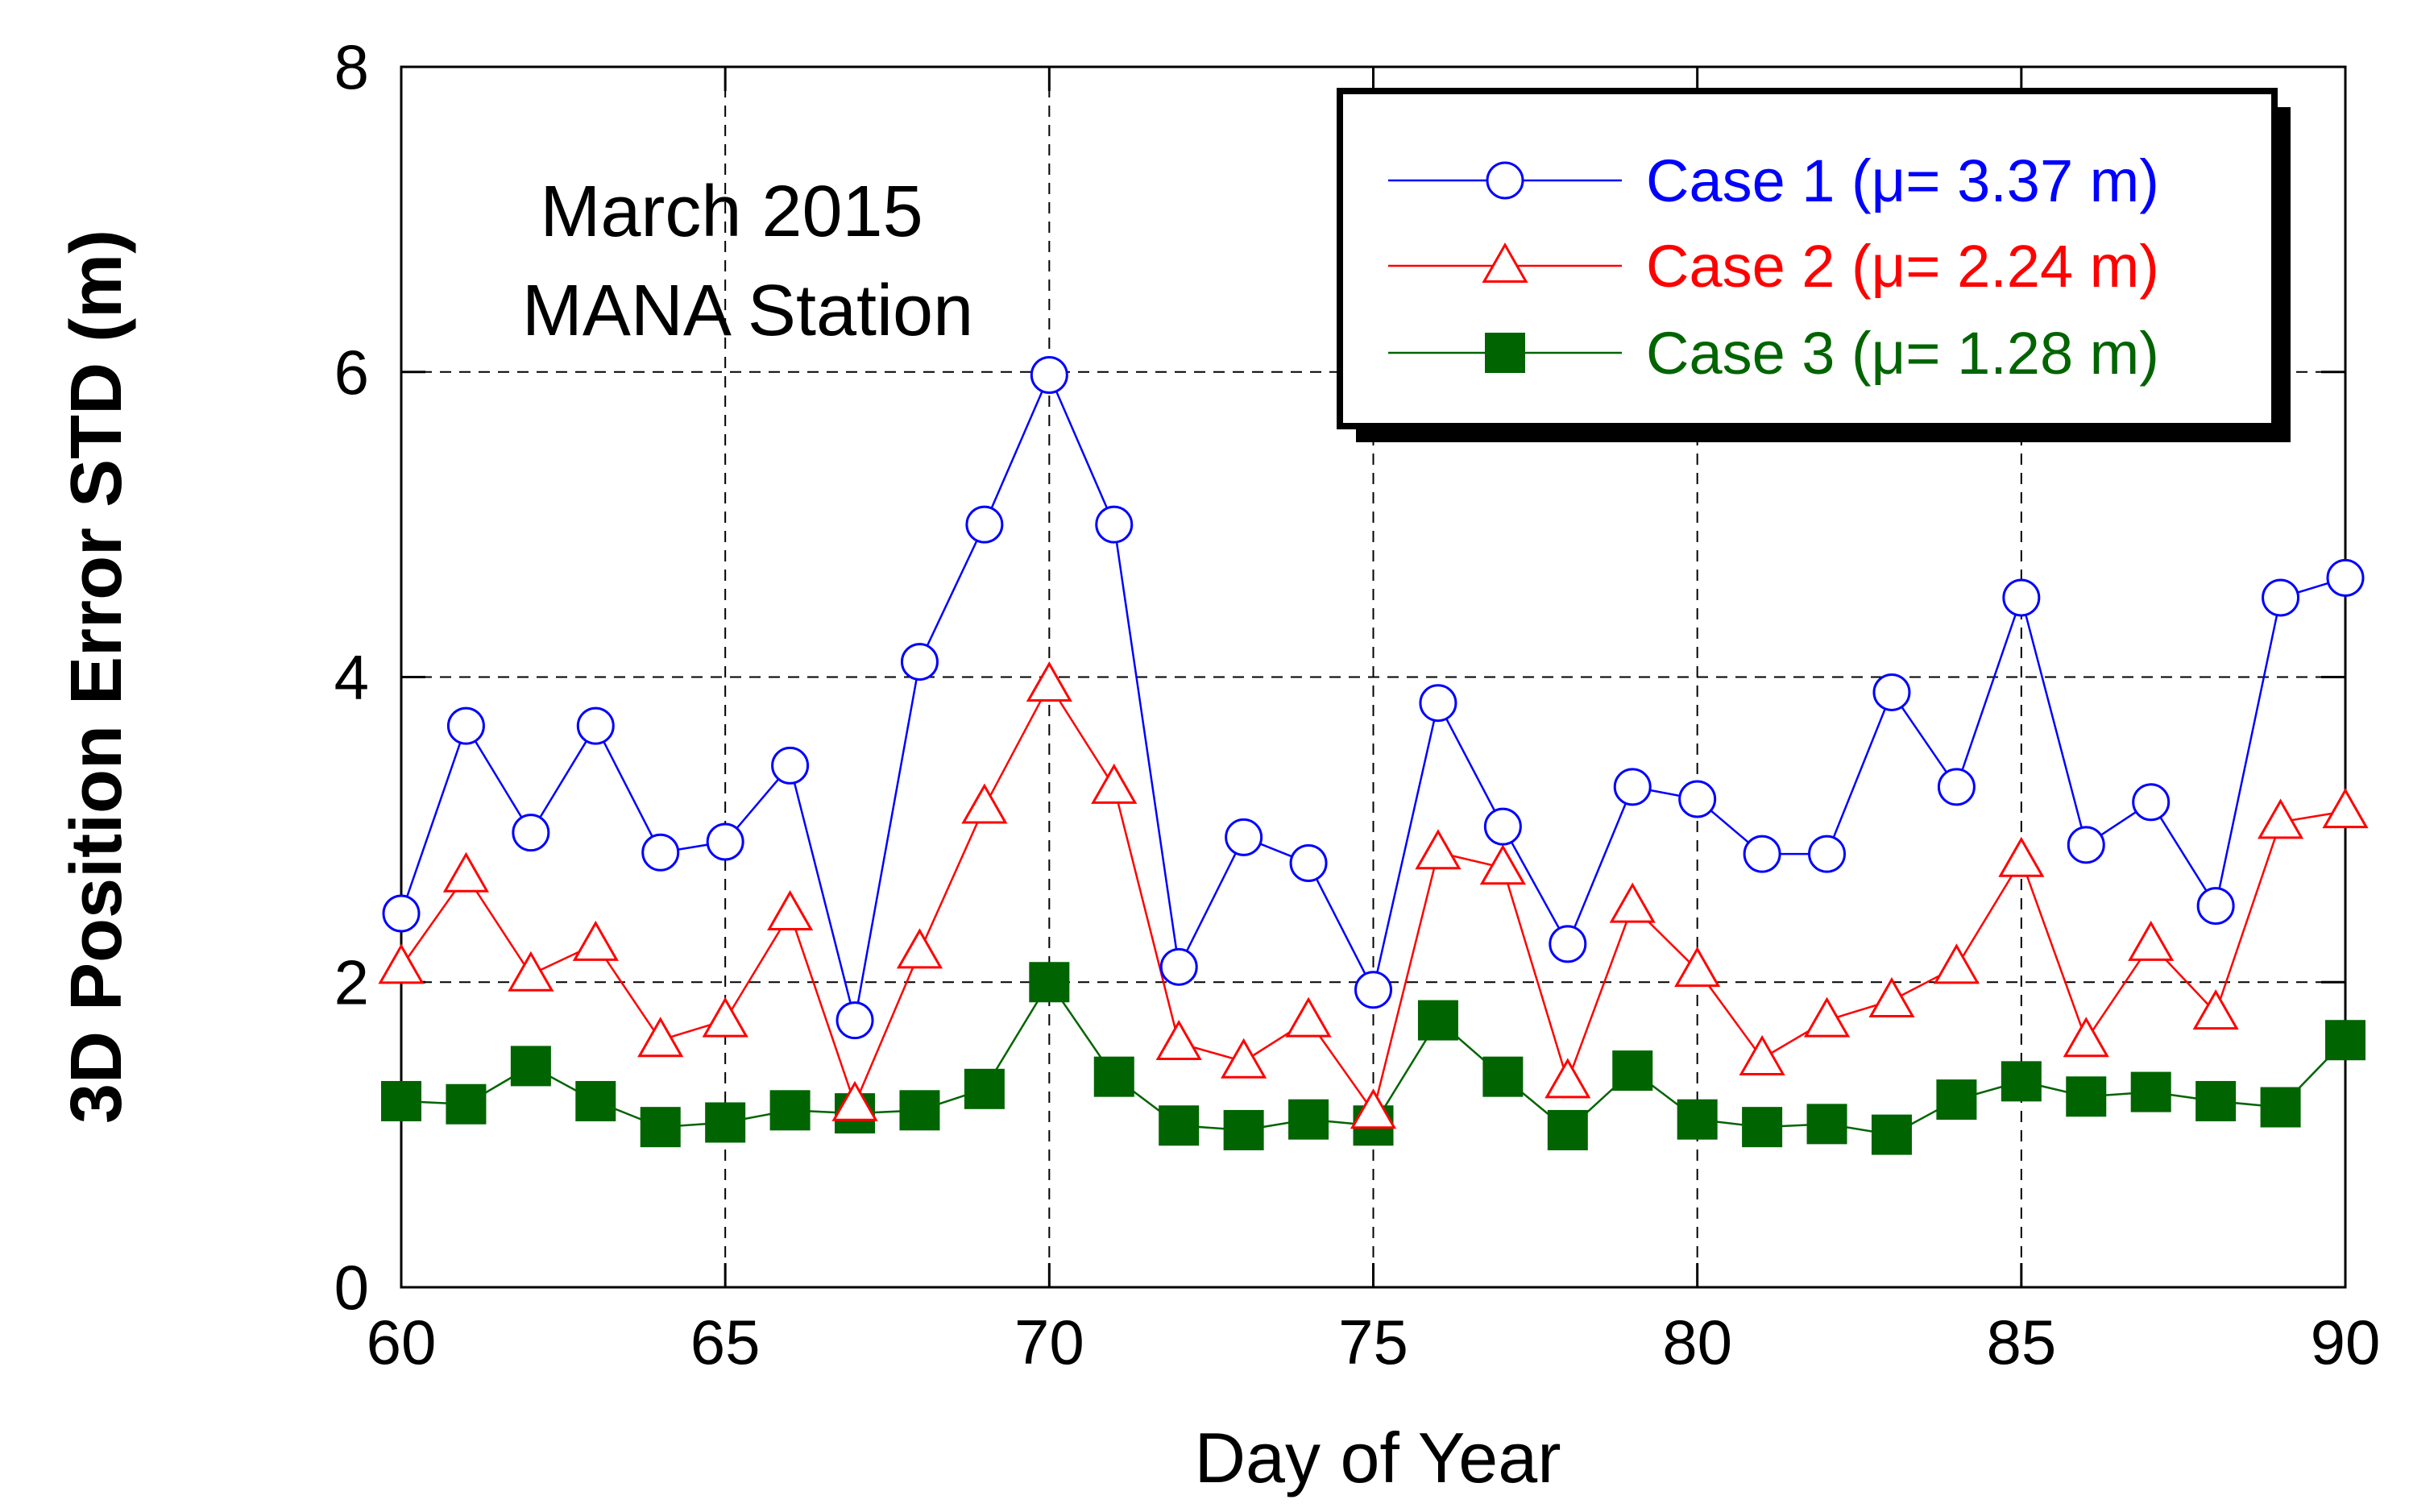 Image resolution: width=2409 pixels, height=1512 pixels. Describe the element at coordinates (1902, 181) in the screenshot. I see `legend-label-1: Case 1 (μ= 3.37 m)` at that location.